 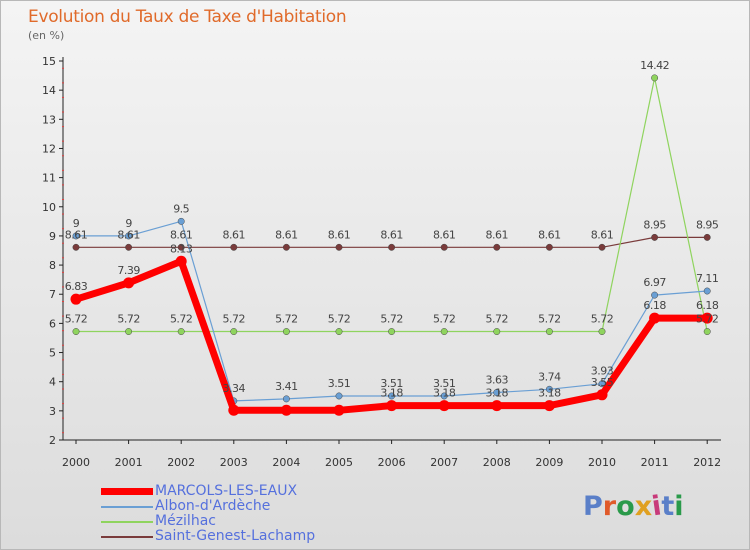 I want to click on proxiti-logo: Proxiti, so click(x=633, y=507).